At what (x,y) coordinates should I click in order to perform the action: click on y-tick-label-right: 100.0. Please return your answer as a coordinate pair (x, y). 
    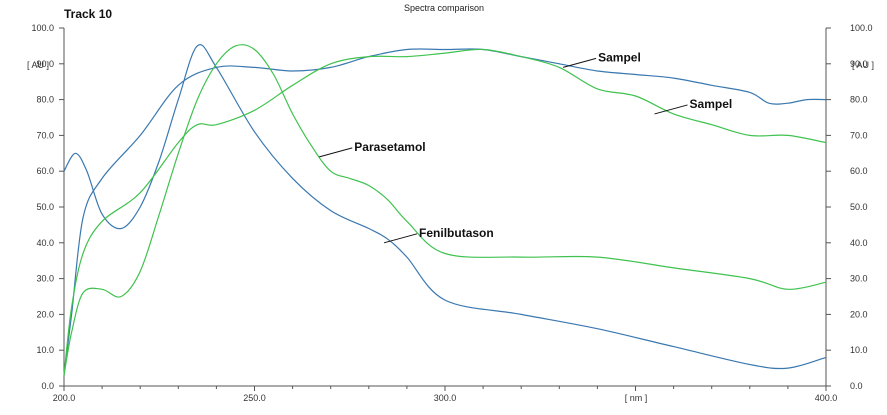
    Looking at the image, I should click on (861, 28).